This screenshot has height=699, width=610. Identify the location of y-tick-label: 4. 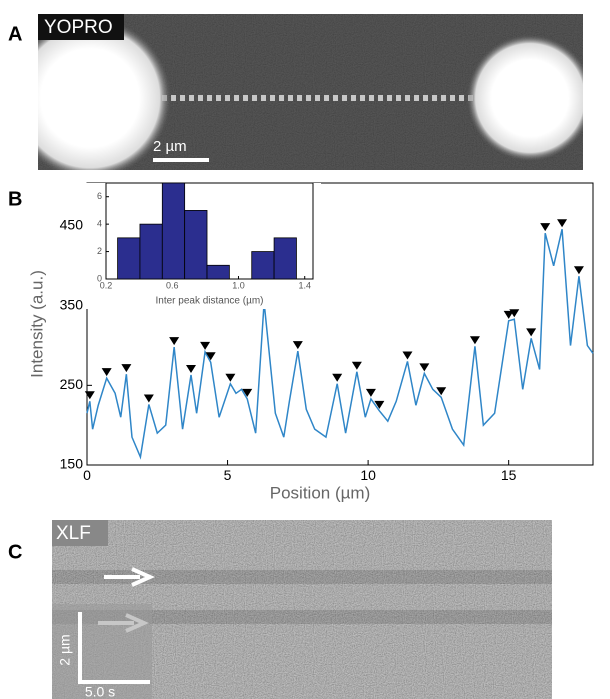
(99, 224).